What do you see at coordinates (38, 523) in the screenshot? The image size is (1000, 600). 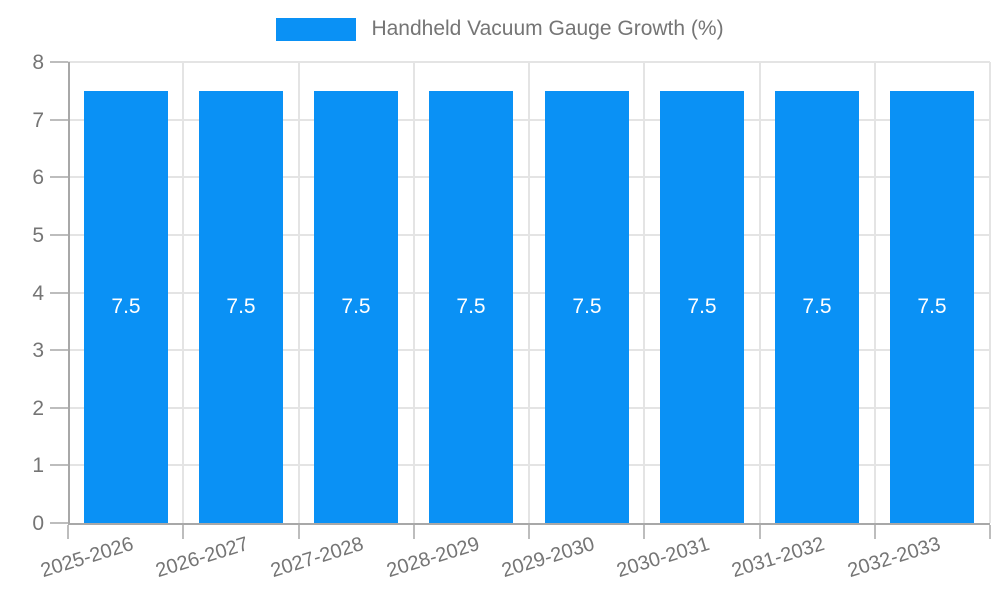 I see `y-tick-label: 0` at bounding box center [38, 523].